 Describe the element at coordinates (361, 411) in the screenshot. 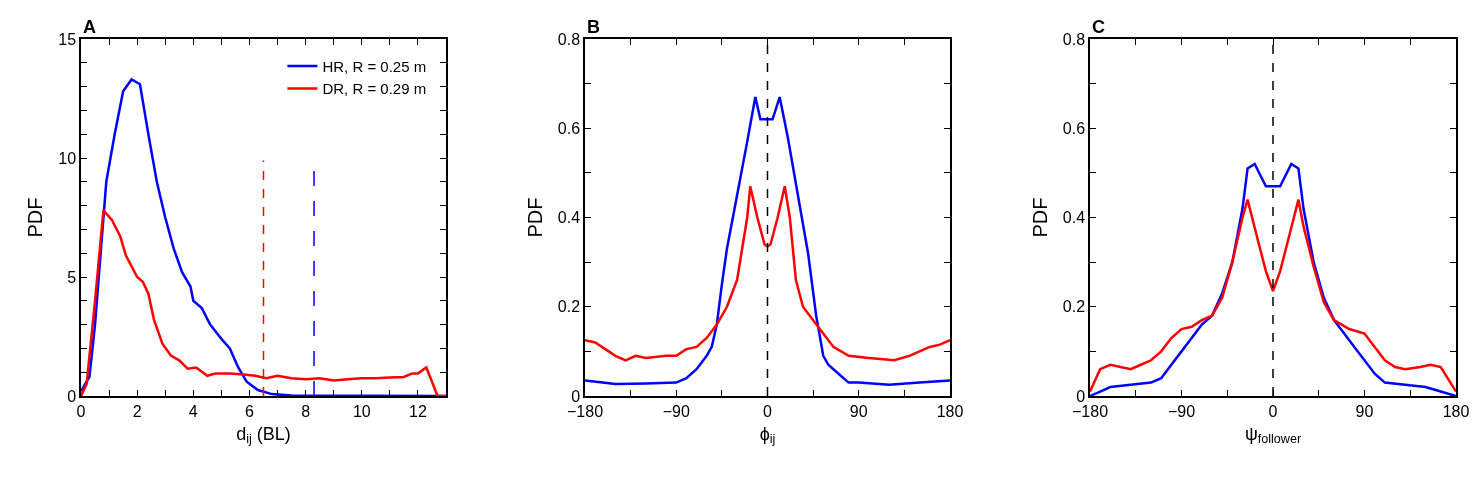

I see `x-tick-label: 10` at that location.